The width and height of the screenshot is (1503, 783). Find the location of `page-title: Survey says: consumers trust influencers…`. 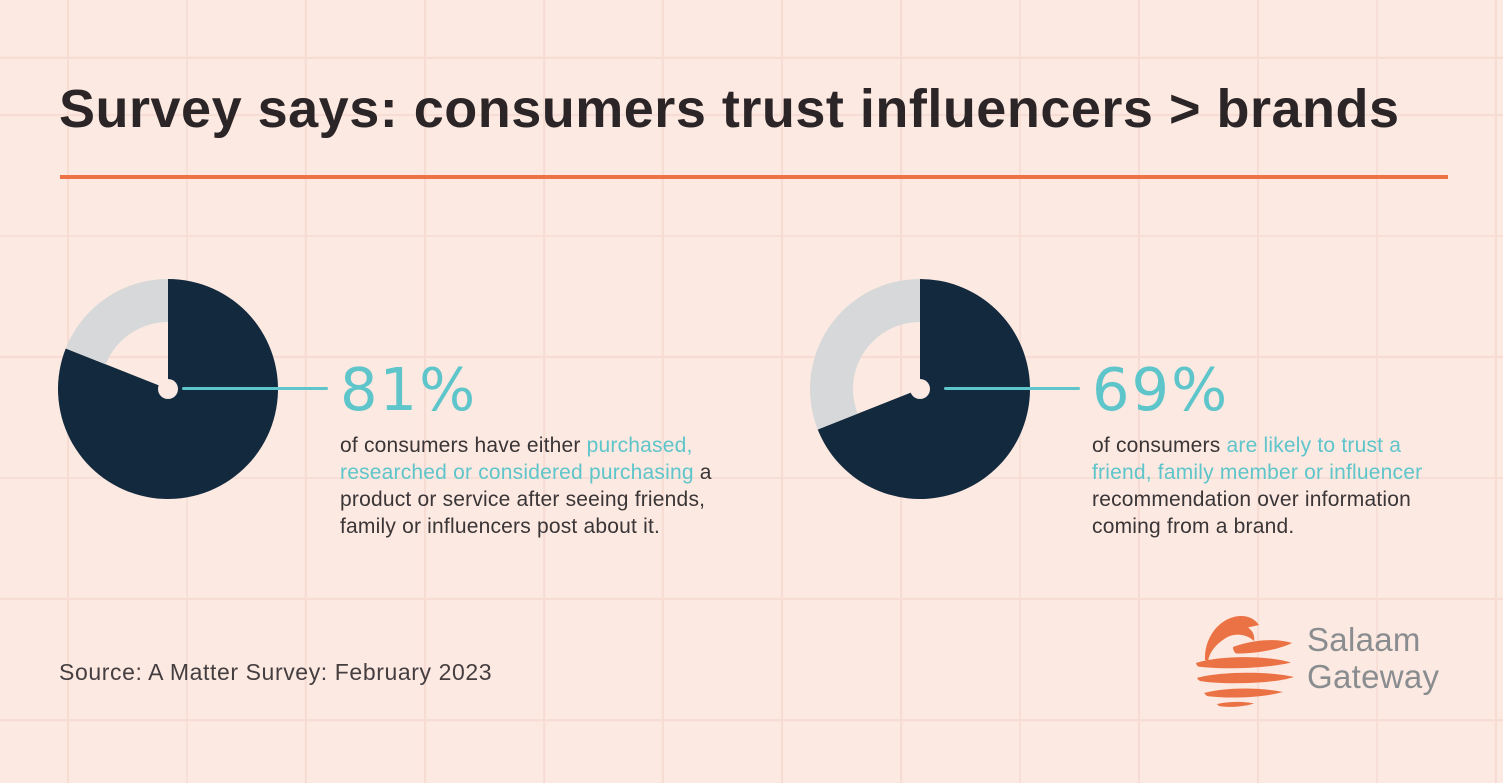

page-title: Survey says: consumers trust influencers… is located at coordinates (729, 109).